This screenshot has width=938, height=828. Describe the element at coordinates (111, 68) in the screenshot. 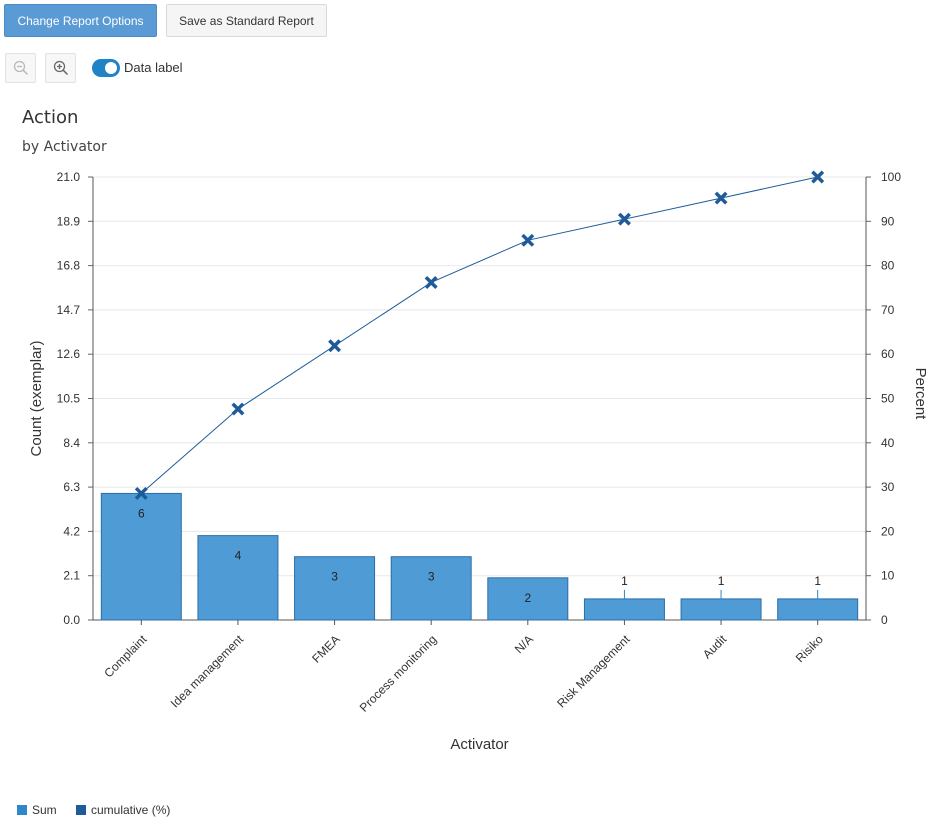

I see `toggle-knob` at that location.